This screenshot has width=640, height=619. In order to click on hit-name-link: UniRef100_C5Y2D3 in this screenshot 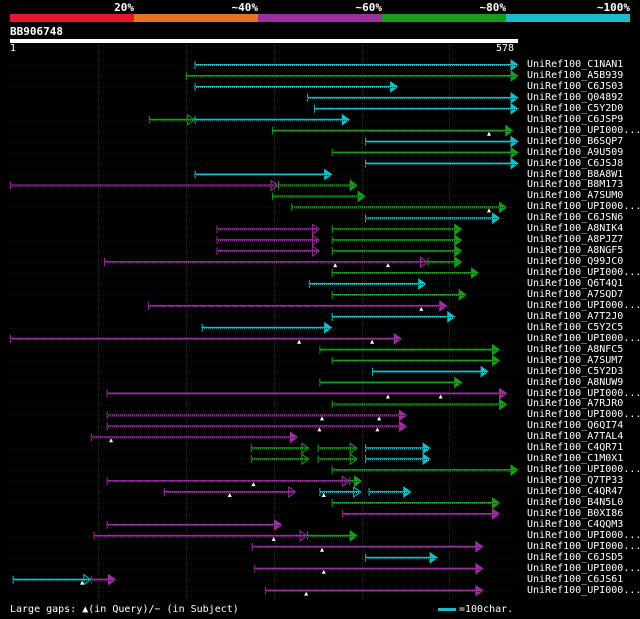, I will do `click(575, 371)`.